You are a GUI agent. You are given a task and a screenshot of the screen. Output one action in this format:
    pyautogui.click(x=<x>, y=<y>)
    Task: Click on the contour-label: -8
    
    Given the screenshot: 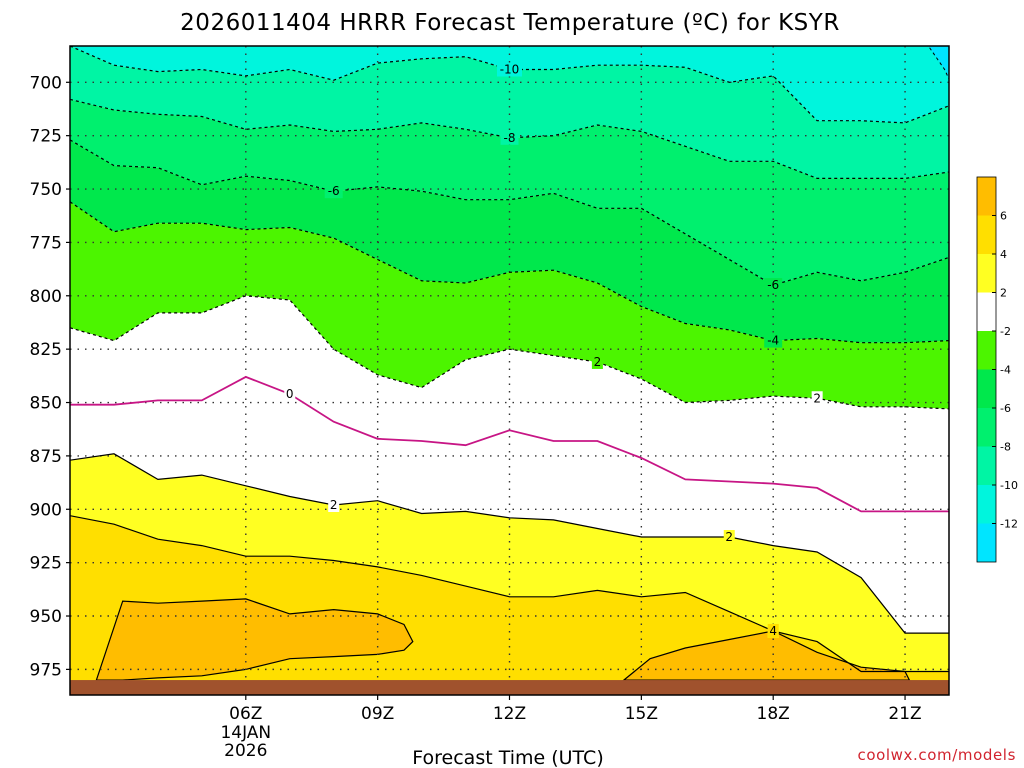 What is the action you would take?
    pyautogui.click(x=510, y=138)
    